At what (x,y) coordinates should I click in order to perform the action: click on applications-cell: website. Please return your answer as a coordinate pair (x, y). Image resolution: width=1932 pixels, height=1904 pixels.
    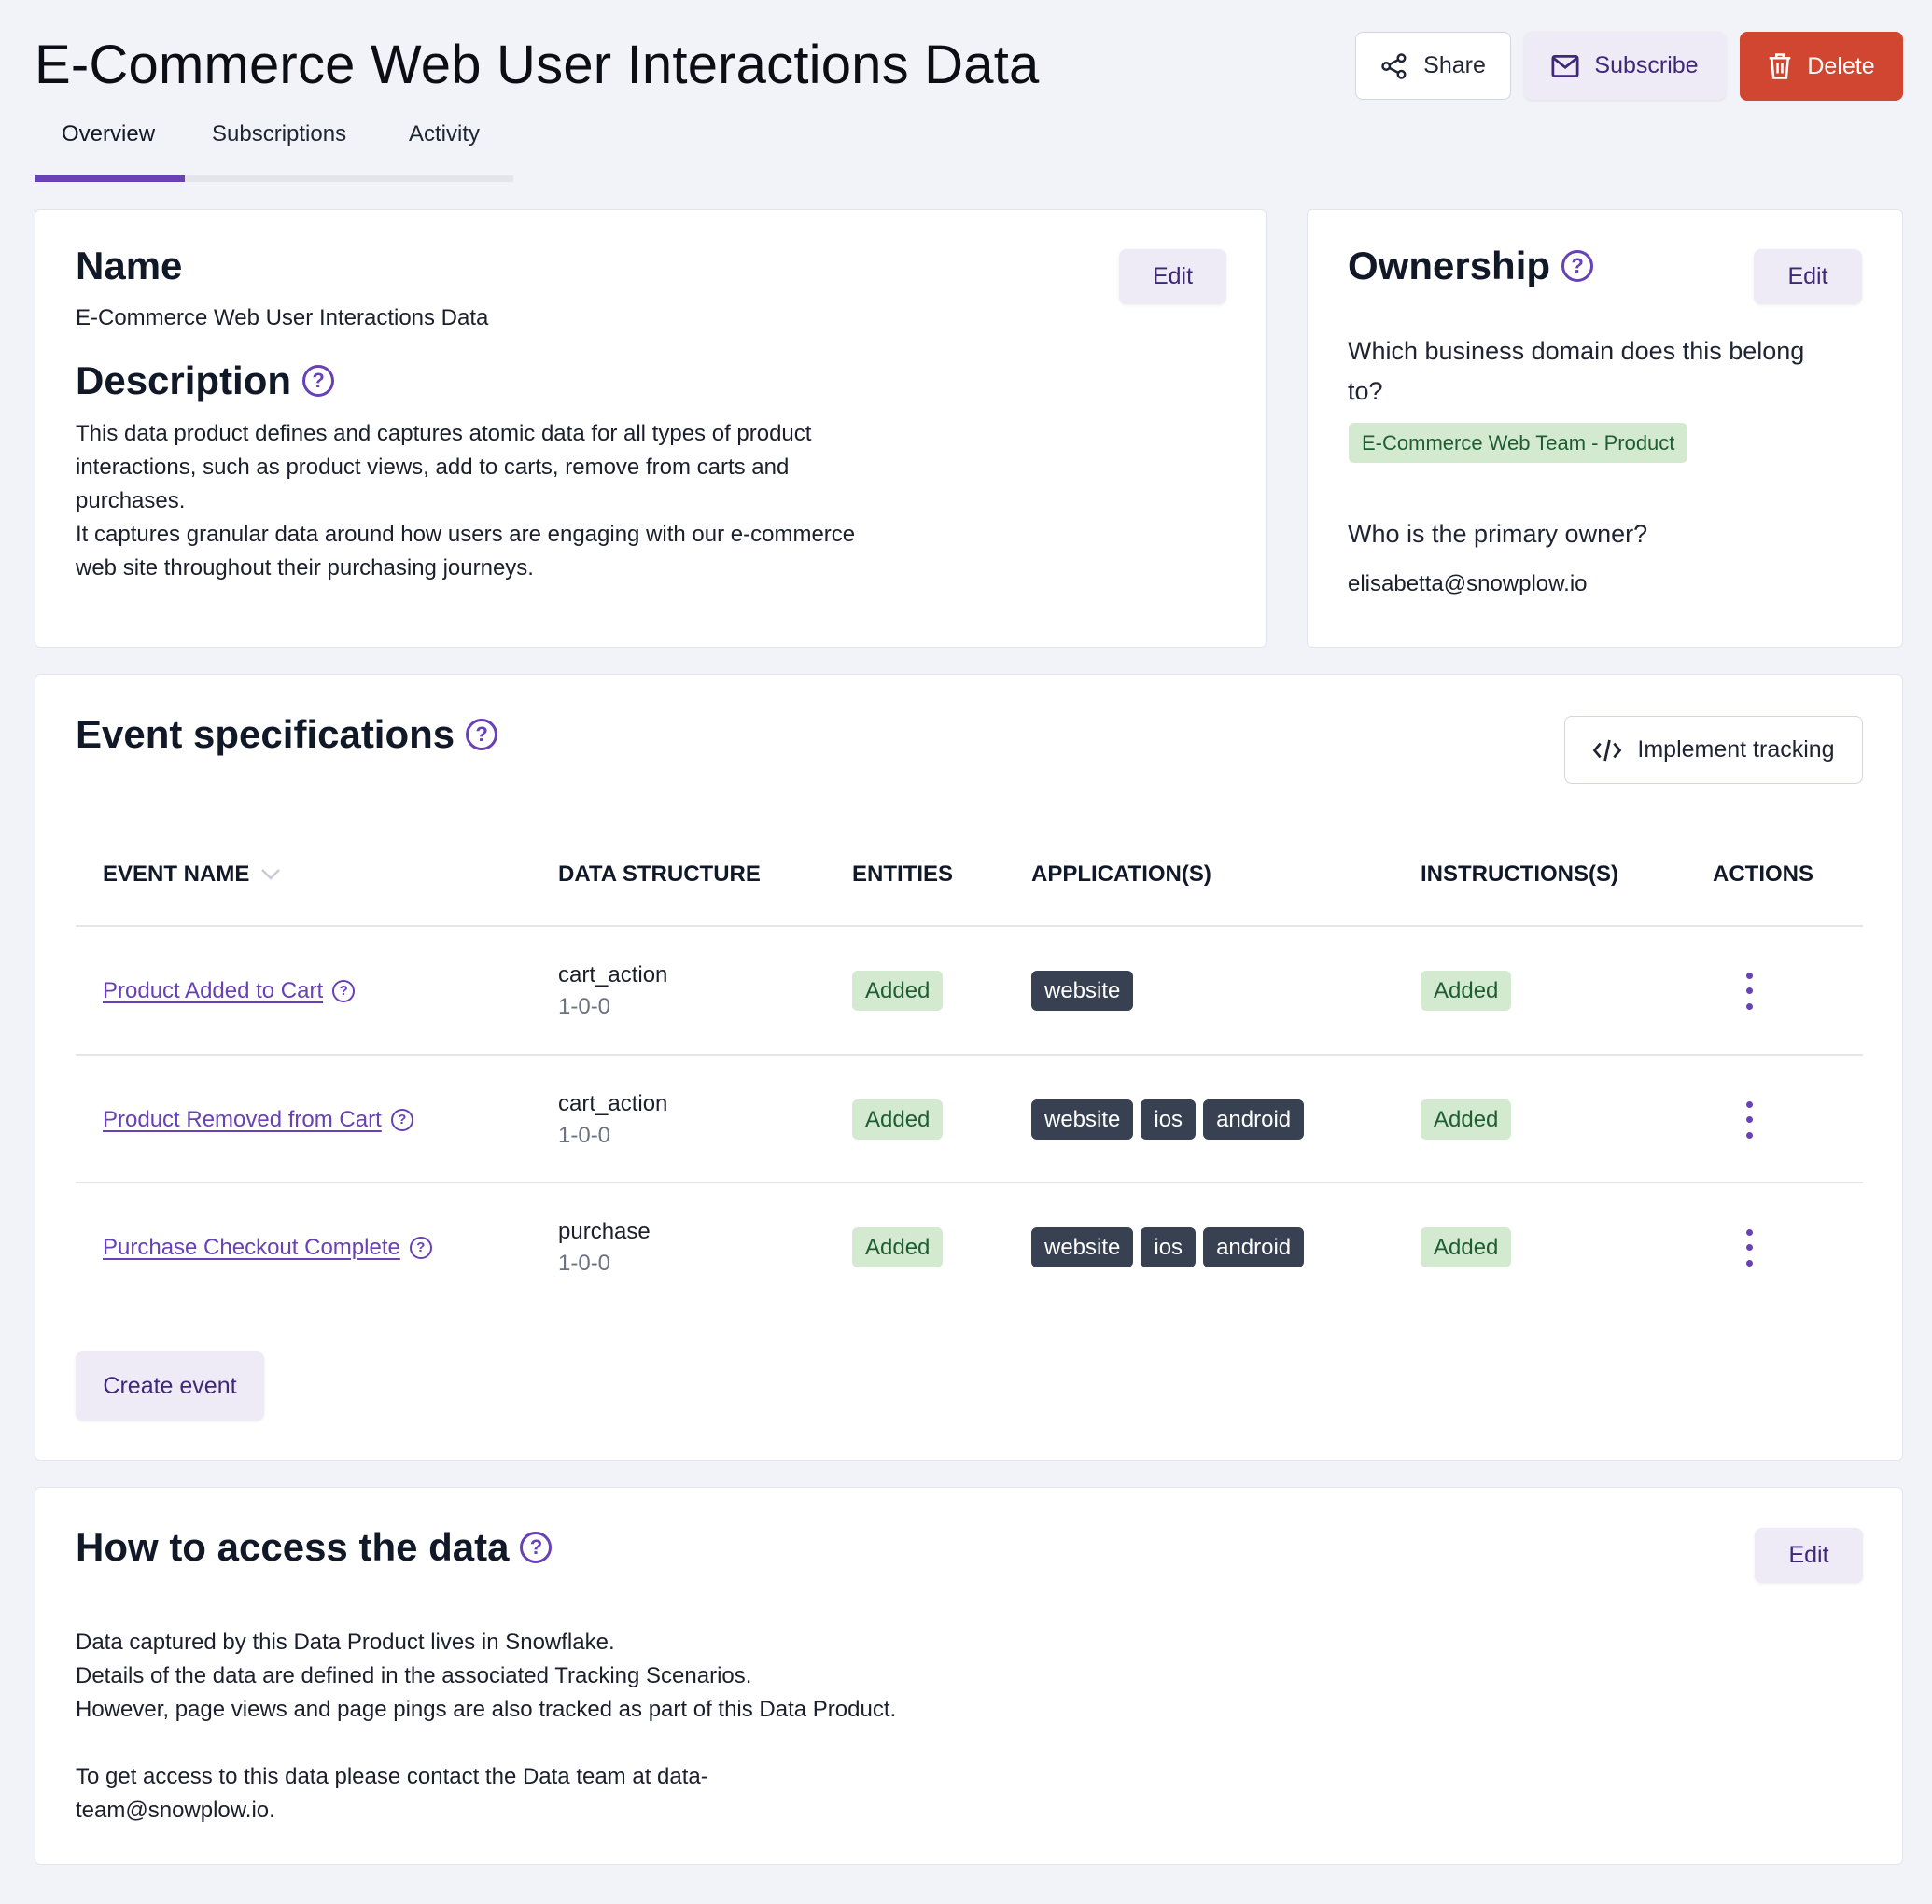
    Looking at the image, I should click on (1082, 991).